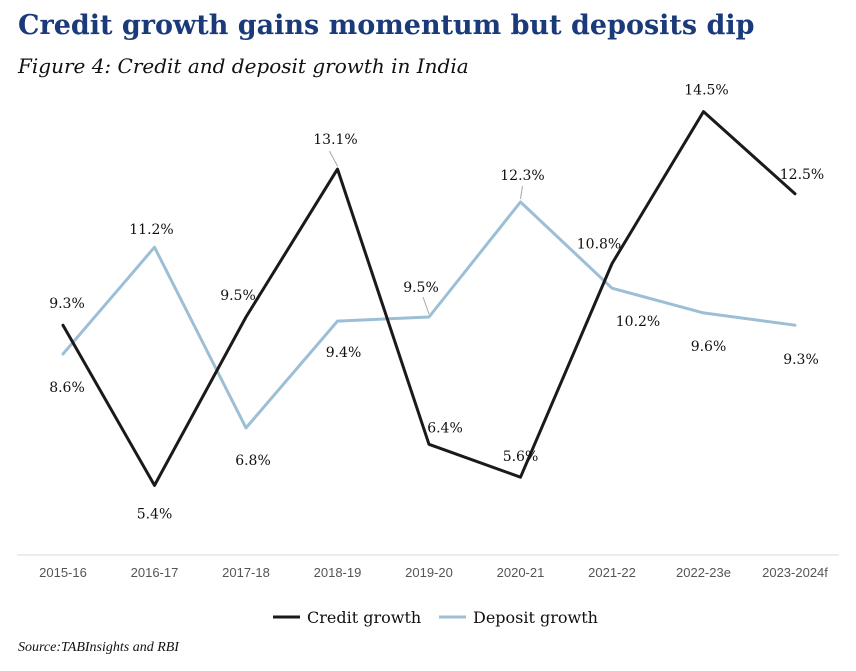  What do you see at coordinates (445, 428) in the screenshot?
I see `data-label-credit-growth: 6.4%` at bounding box center [445, 428].